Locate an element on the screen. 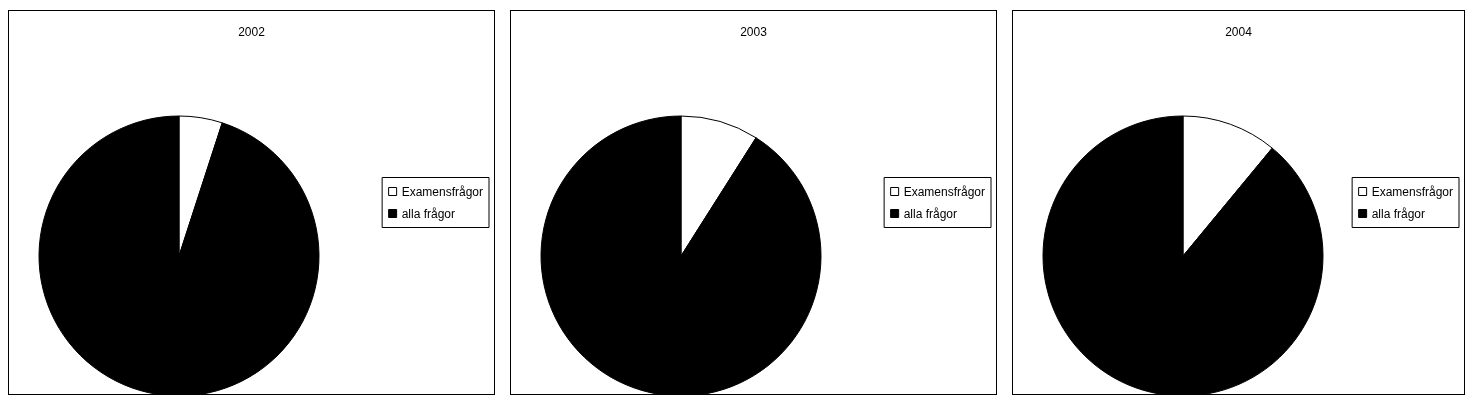  chart-title: 2002 is located at coordinates (252, 32).